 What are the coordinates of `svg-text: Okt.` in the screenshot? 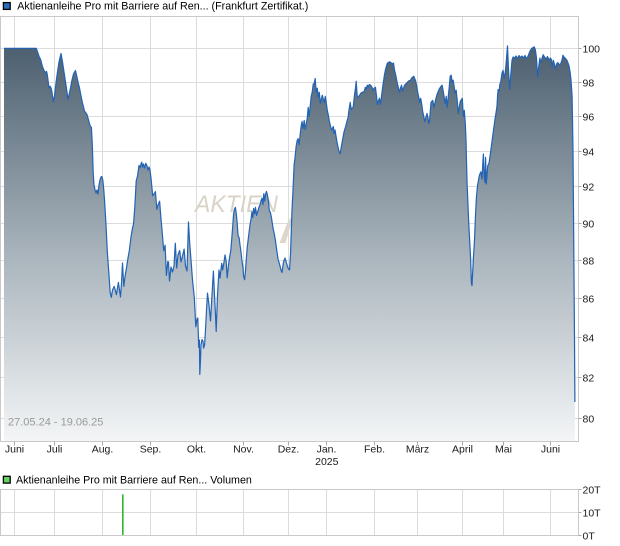 It's located at (196, 450).